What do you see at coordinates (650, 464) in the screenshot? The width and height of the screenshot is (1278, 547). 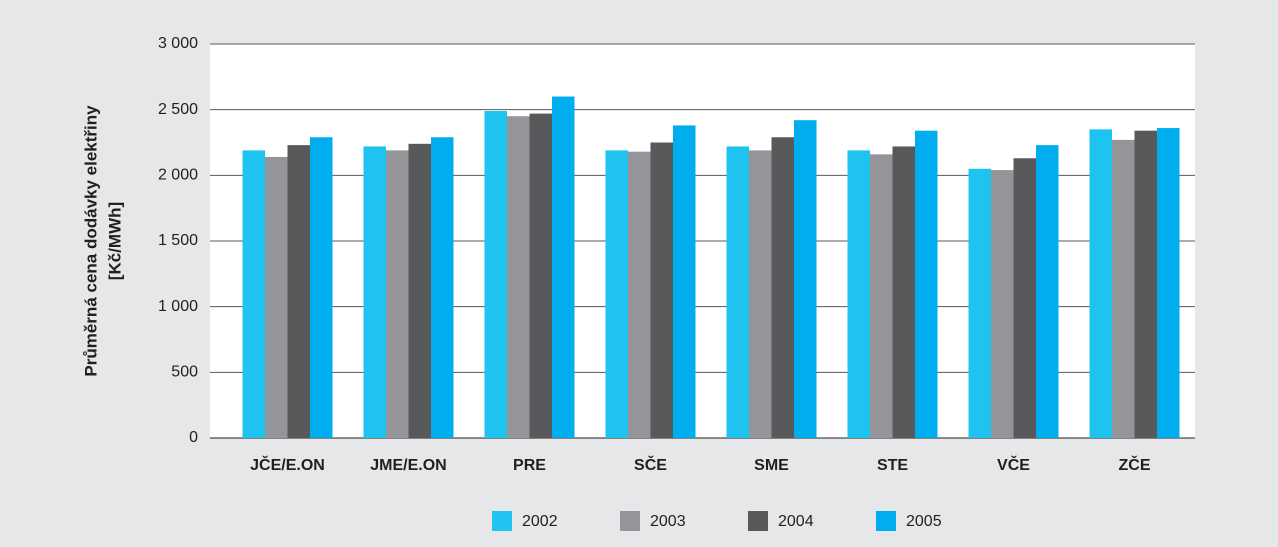 I see `x-tick-label: SČE` at bounding box center [650, 464].